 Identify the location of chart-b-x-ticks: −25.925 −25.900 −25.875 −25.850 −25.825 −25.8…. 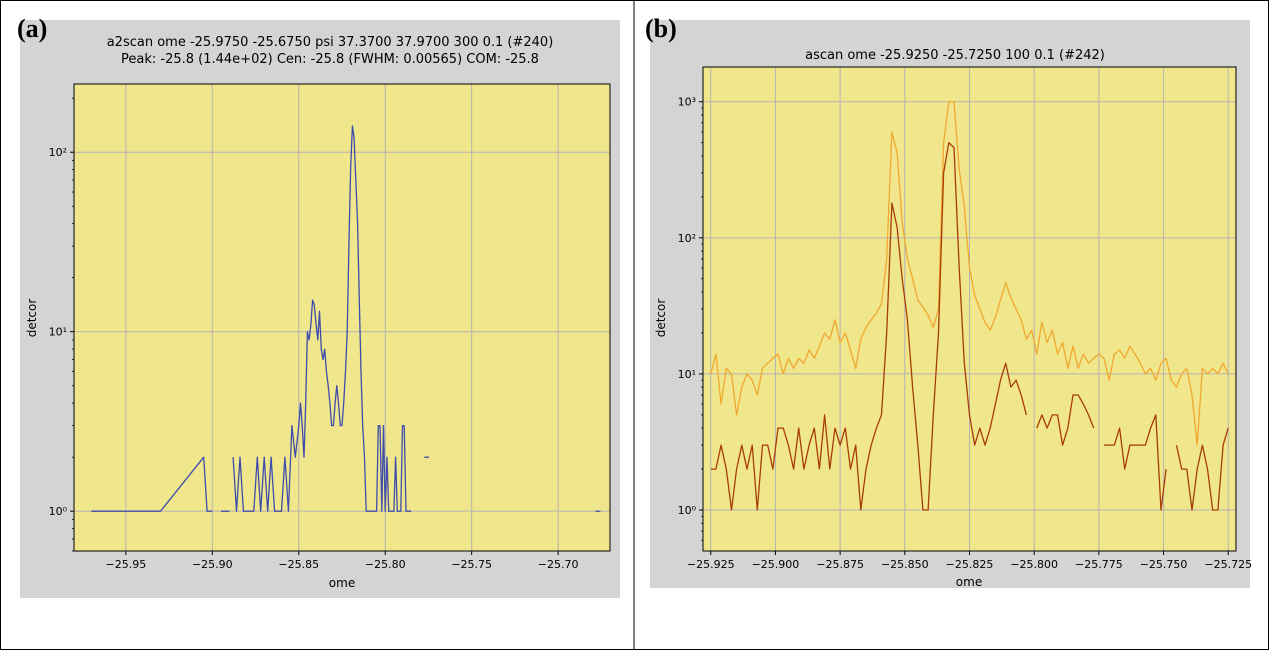
(969, 561).